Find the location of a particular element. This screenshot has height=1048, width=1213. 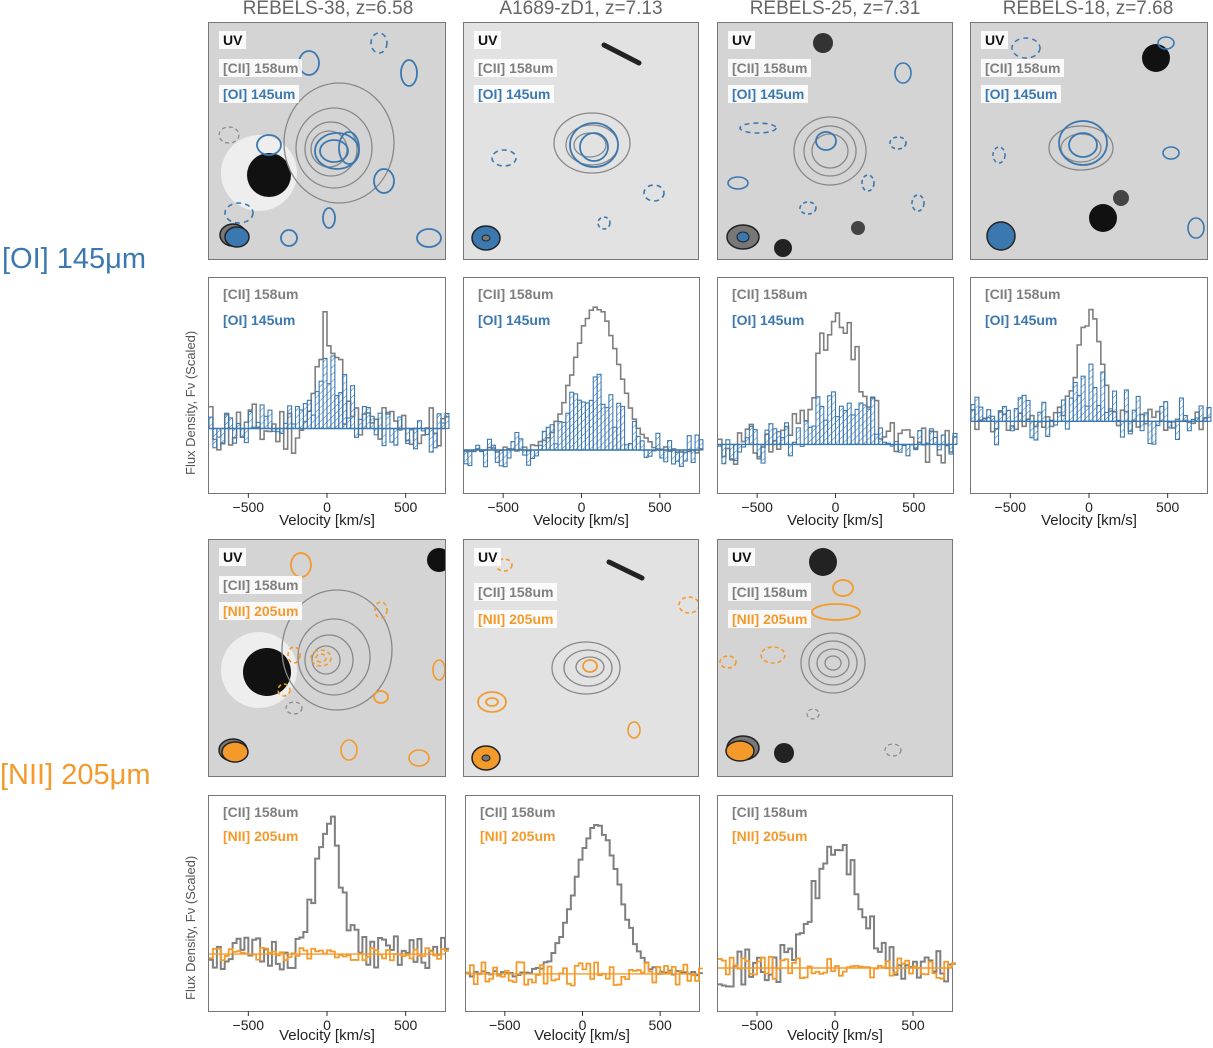

uv-image-contours is located at coordinates (825, 145).